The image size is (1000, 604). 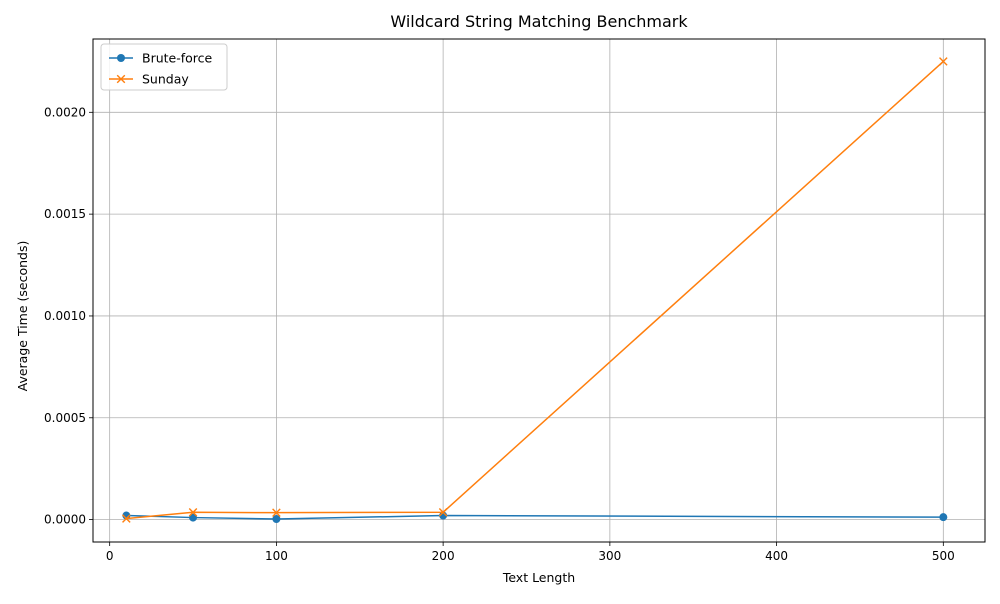 What do you see at coordinates (539, 21) in the screenshot?
I see `chart-title: Wildcard String Matching Benchmark` at bounding box center [539, 21].